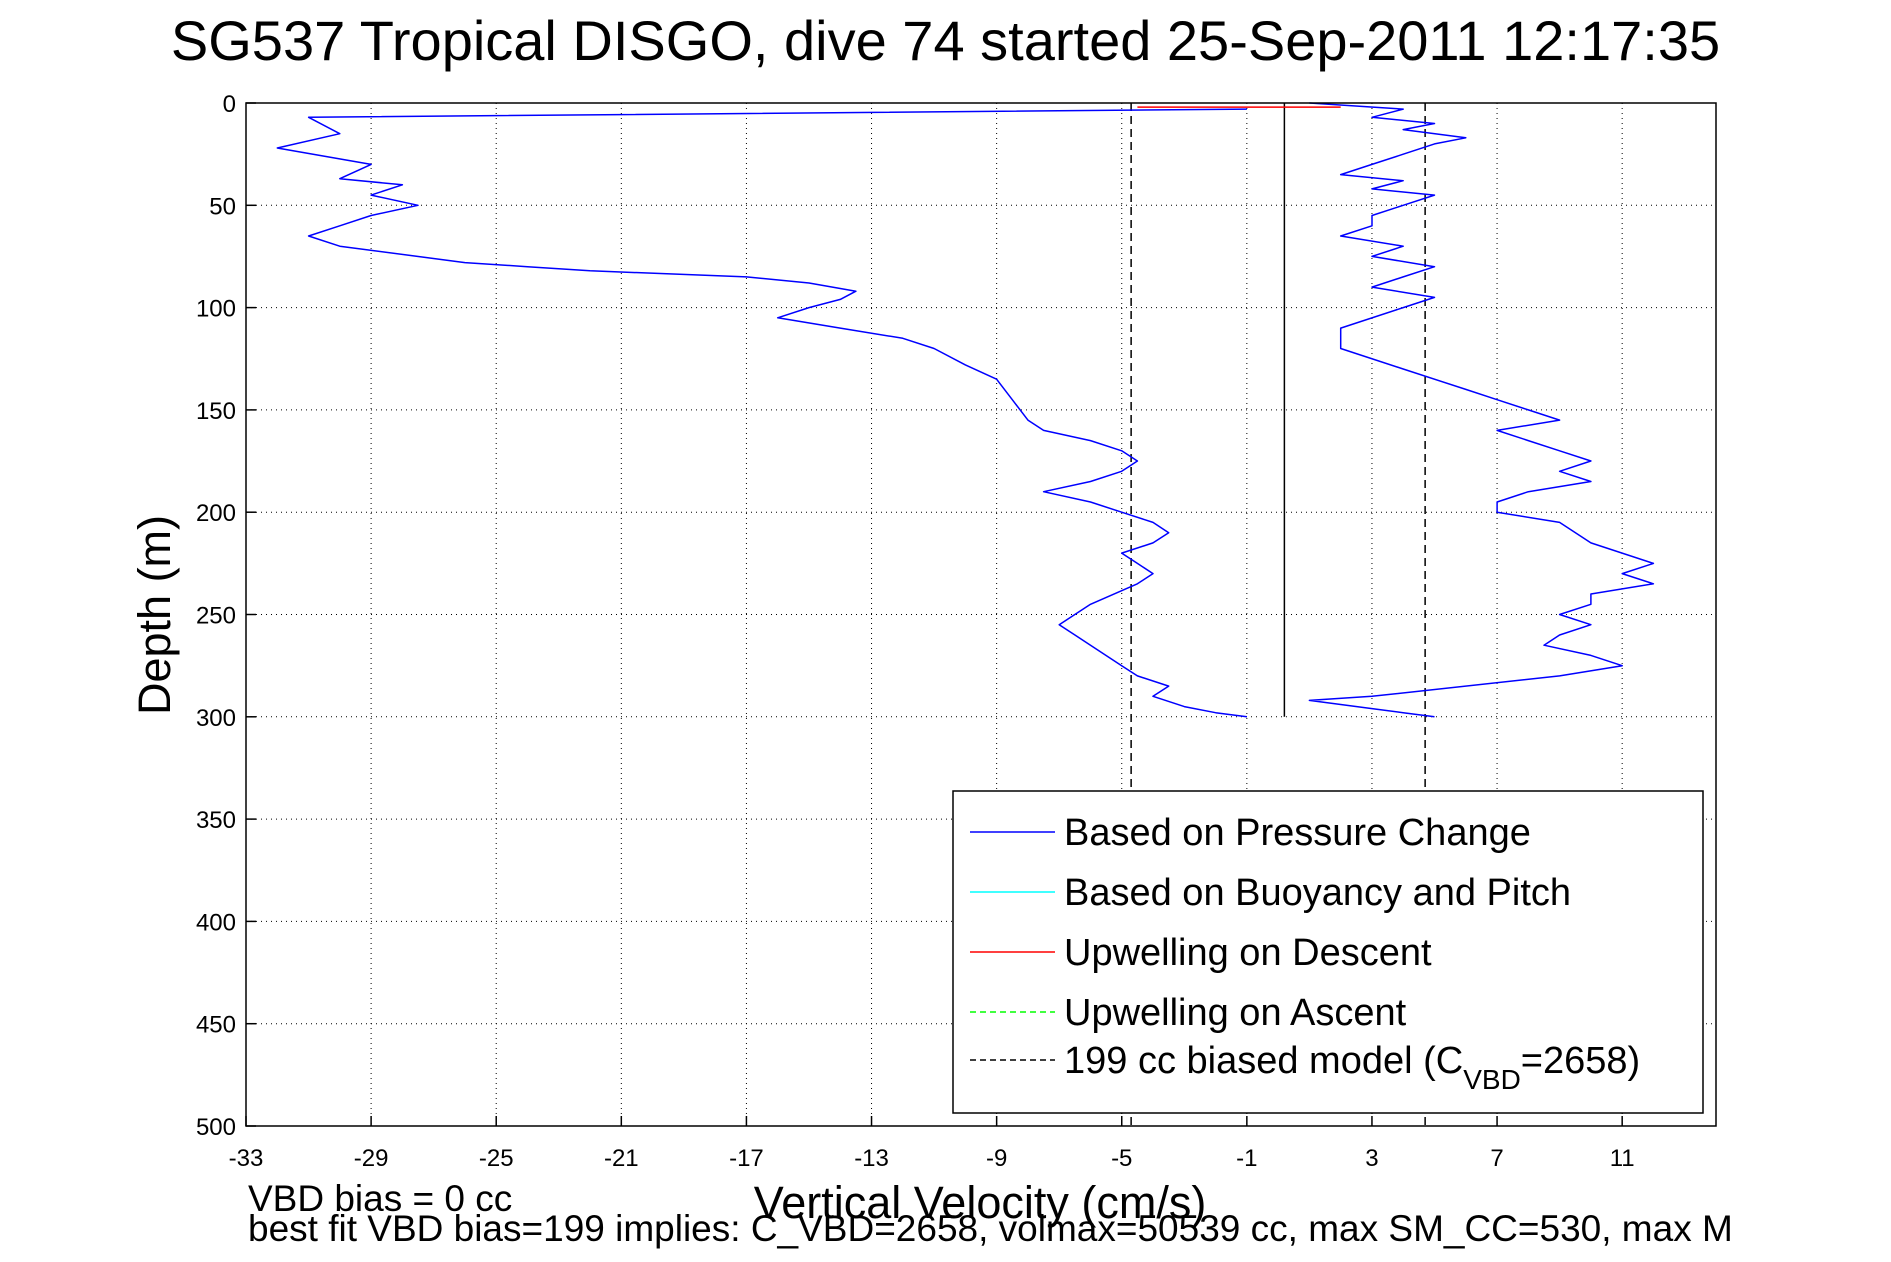 This screenshot has height=1262, width=1891. Describe the element at coordinates (246, 1158) in the screenshot. I see `x-tick-label: -33` at that location.